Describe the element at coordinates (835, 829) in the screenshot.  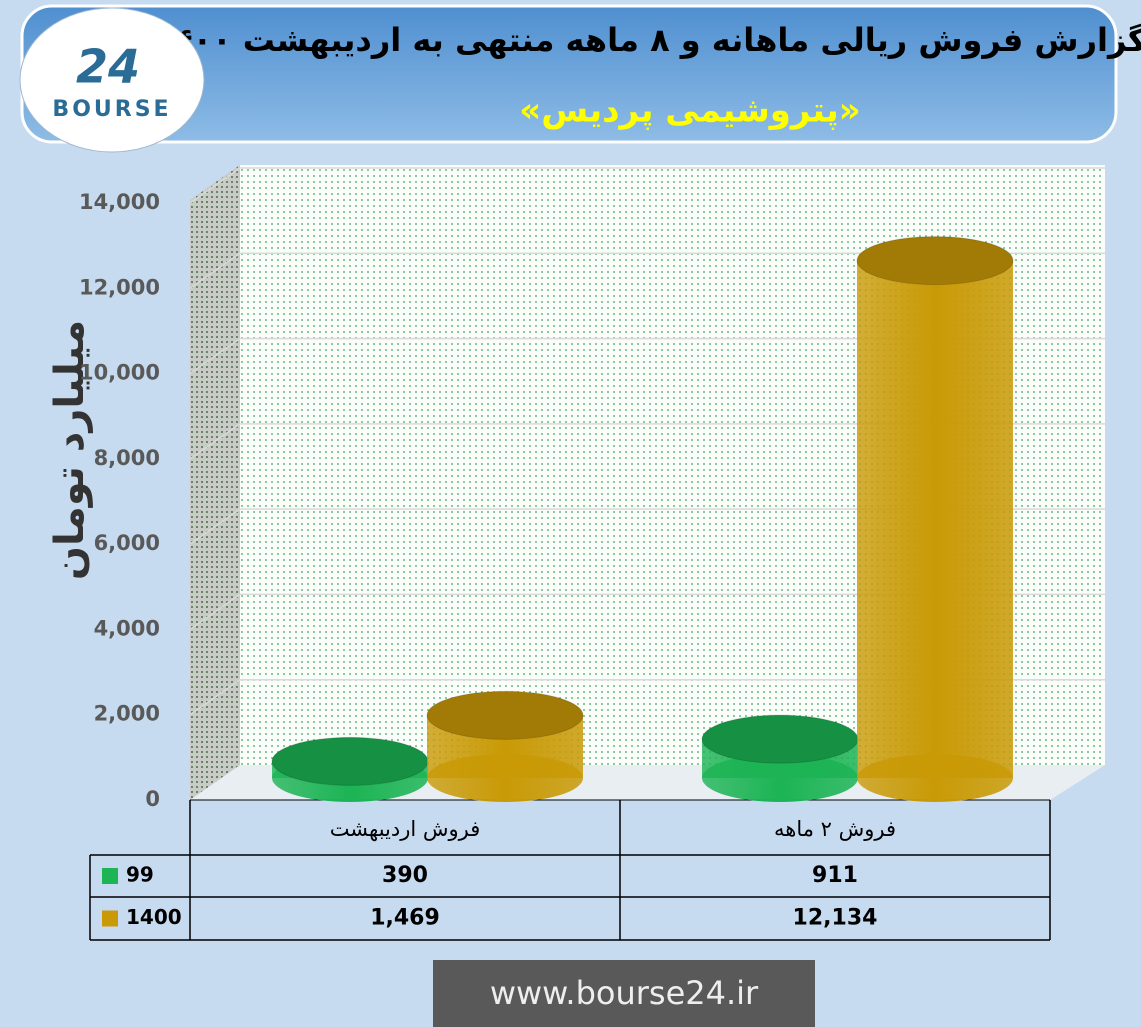
I see `x-tick-label: فروش ۲ ماهه` at that location.